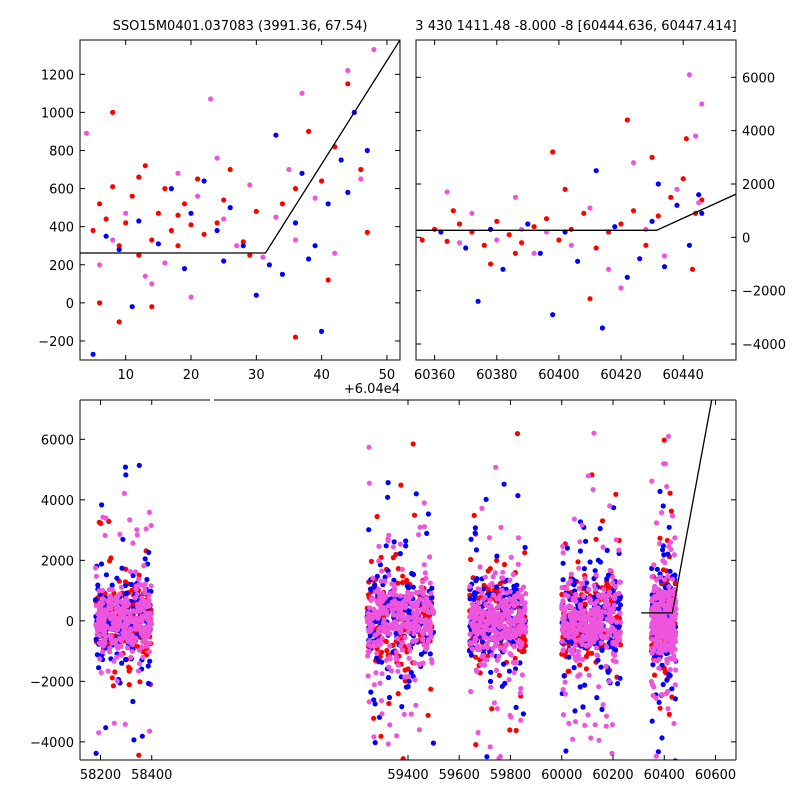 This screenshot has width=800, height=800. Describe the element at coordinates (510, 775) in the screenshot. I see `x-tick-label: 59800` at that location.